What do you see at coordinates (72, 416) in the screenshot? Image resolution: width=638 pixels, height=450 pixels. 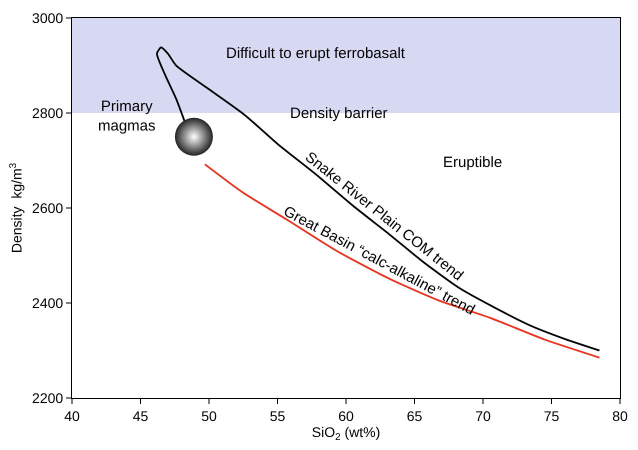 I see `x-tick-label: 40` at bounding box center [72, 416].